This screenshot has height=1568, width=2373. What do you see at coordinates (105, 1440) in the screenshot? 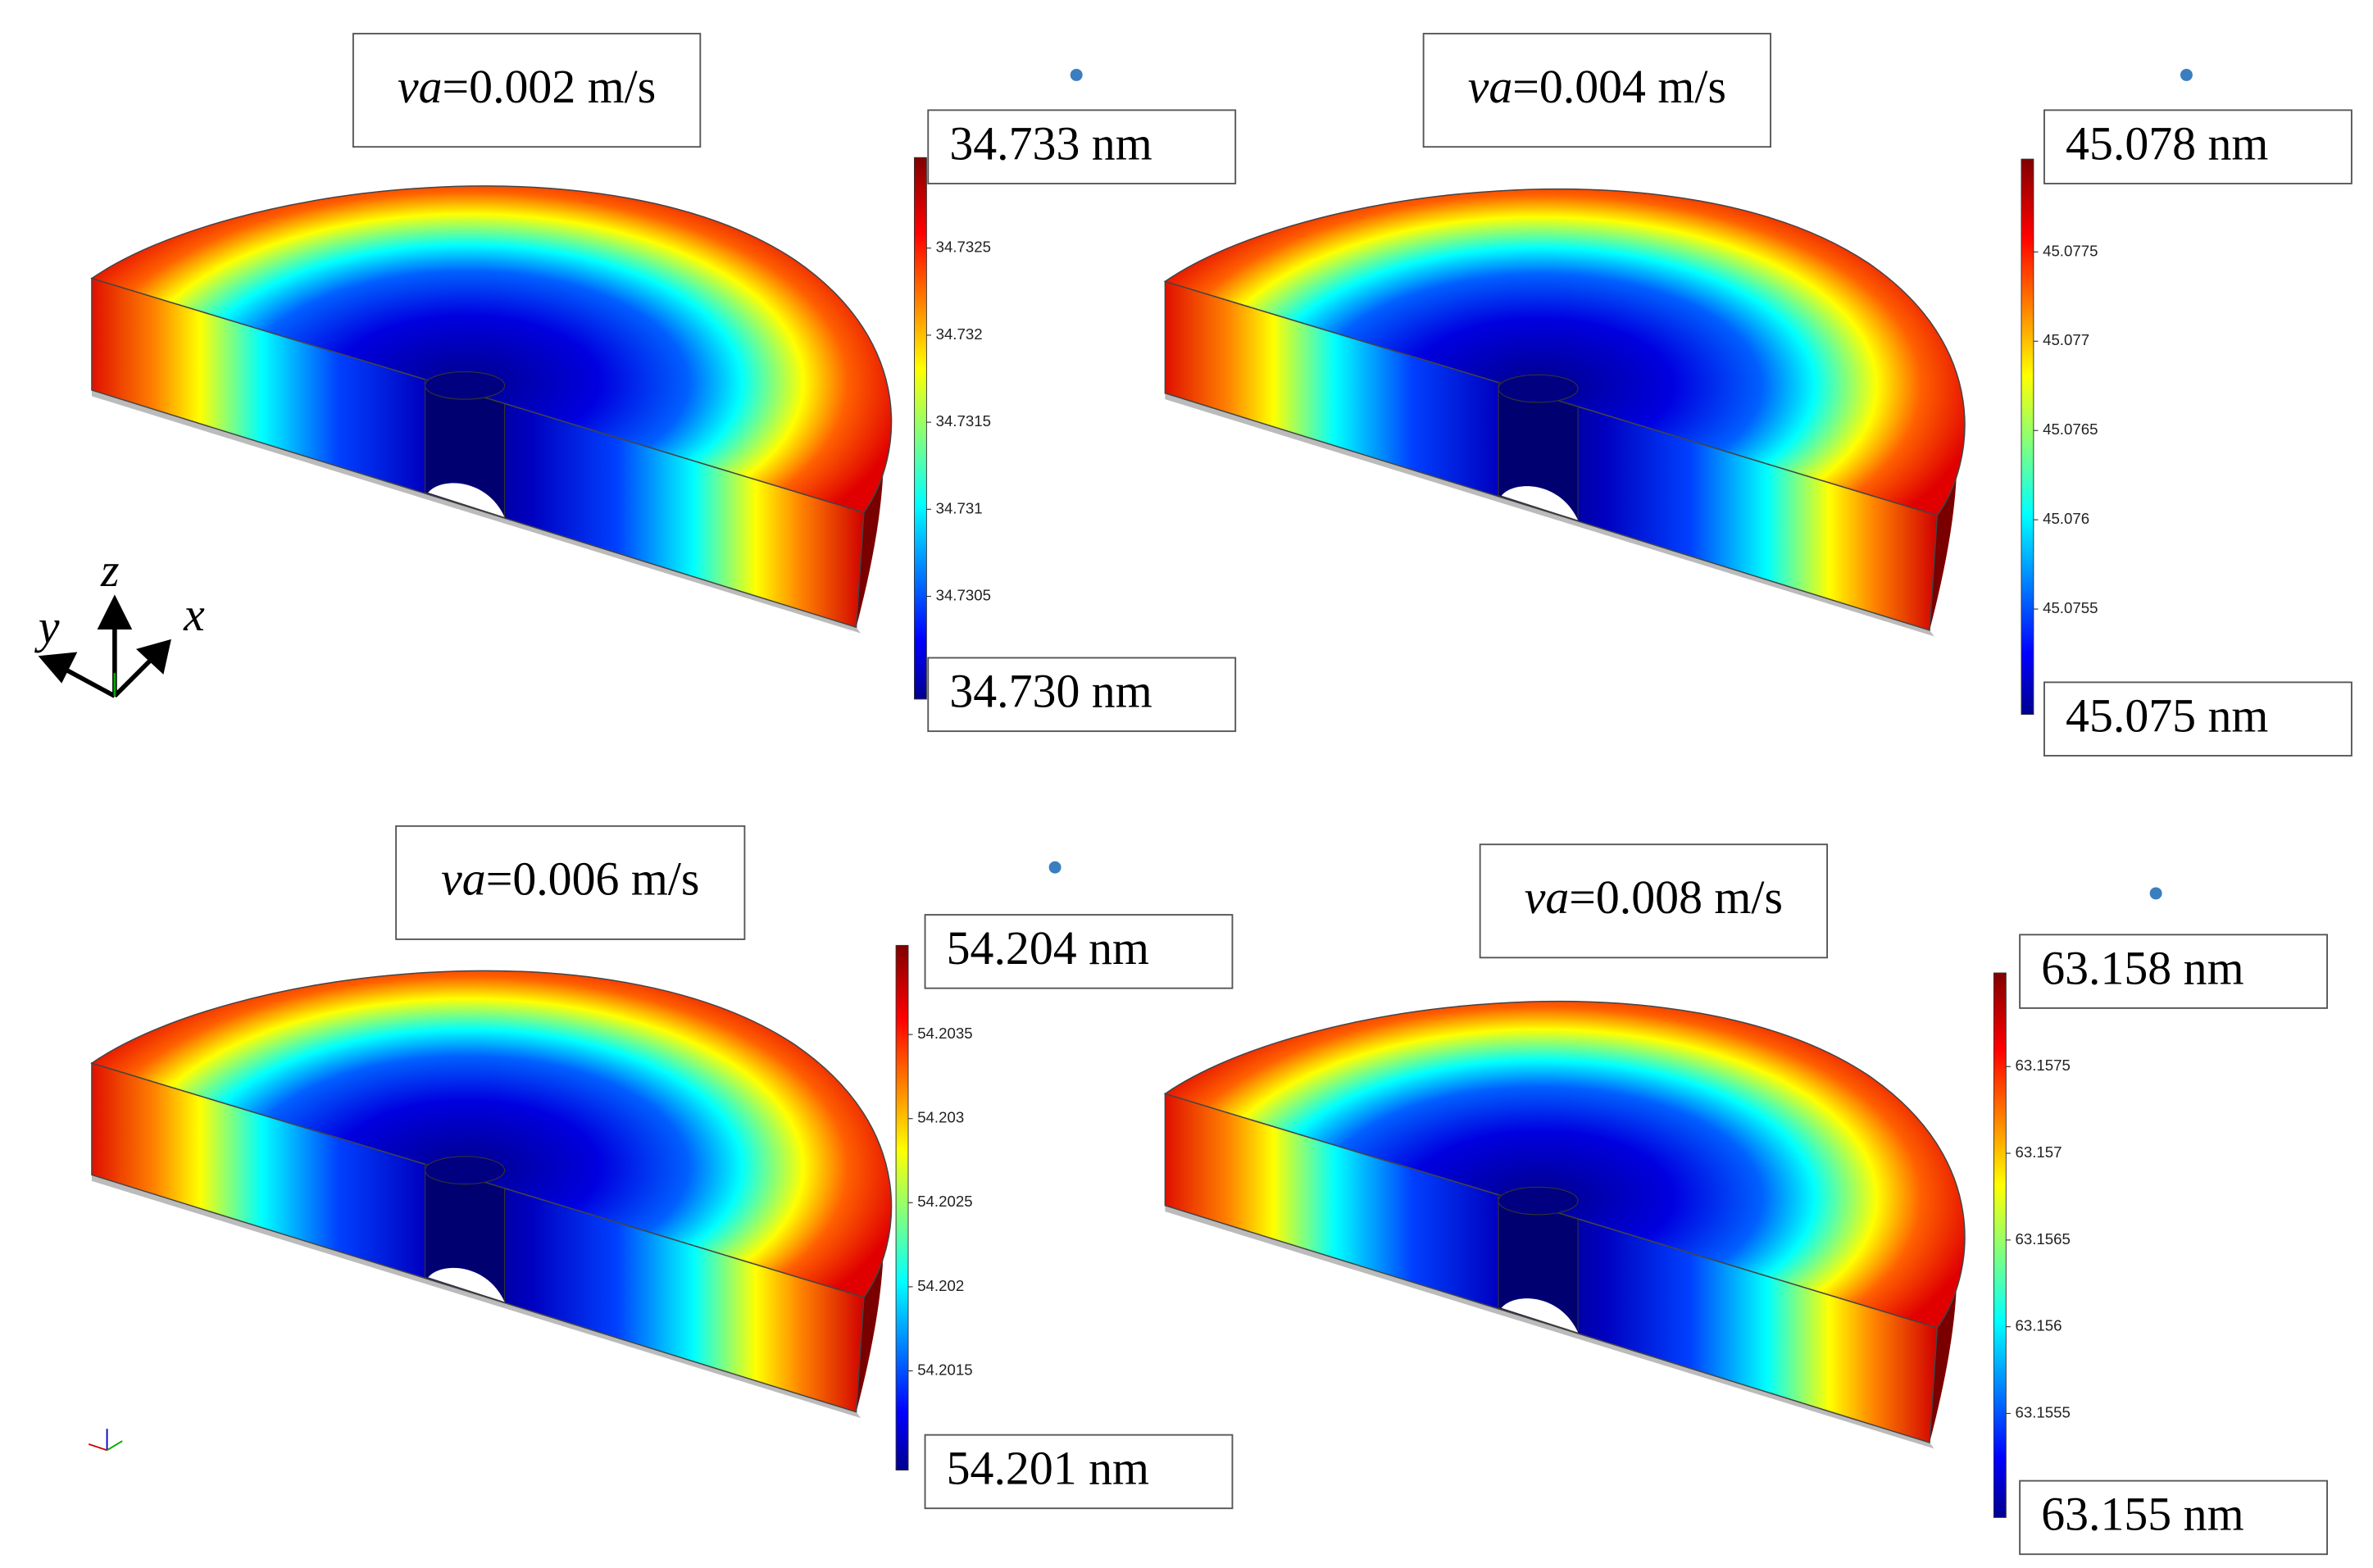
I see `small-axes-triad` at bounding box center [105, 1440].